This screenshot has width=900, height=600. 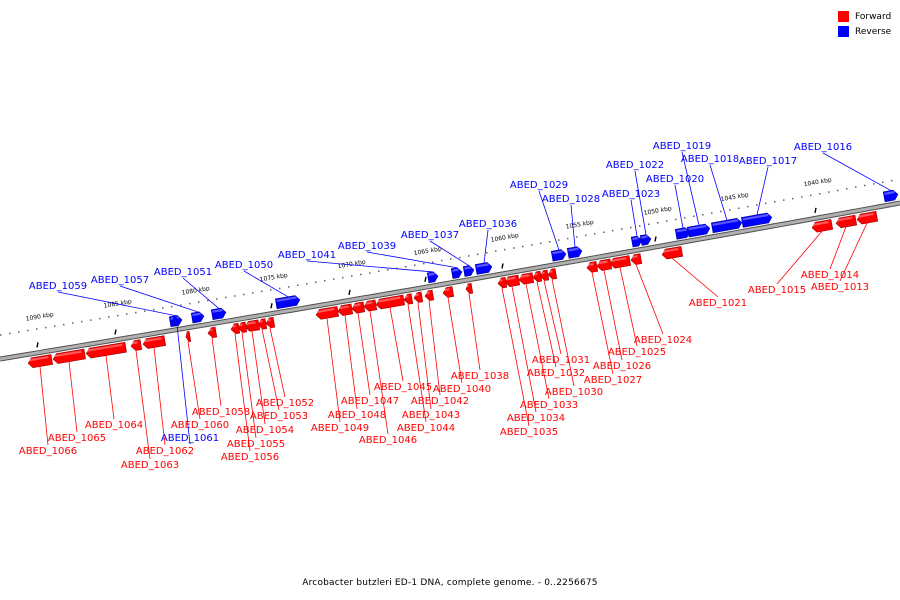 What do you see at coordinates (183, 272) in the screenshot?
I see `gene-label: ABED_1051` at bounding box center [183, 272].